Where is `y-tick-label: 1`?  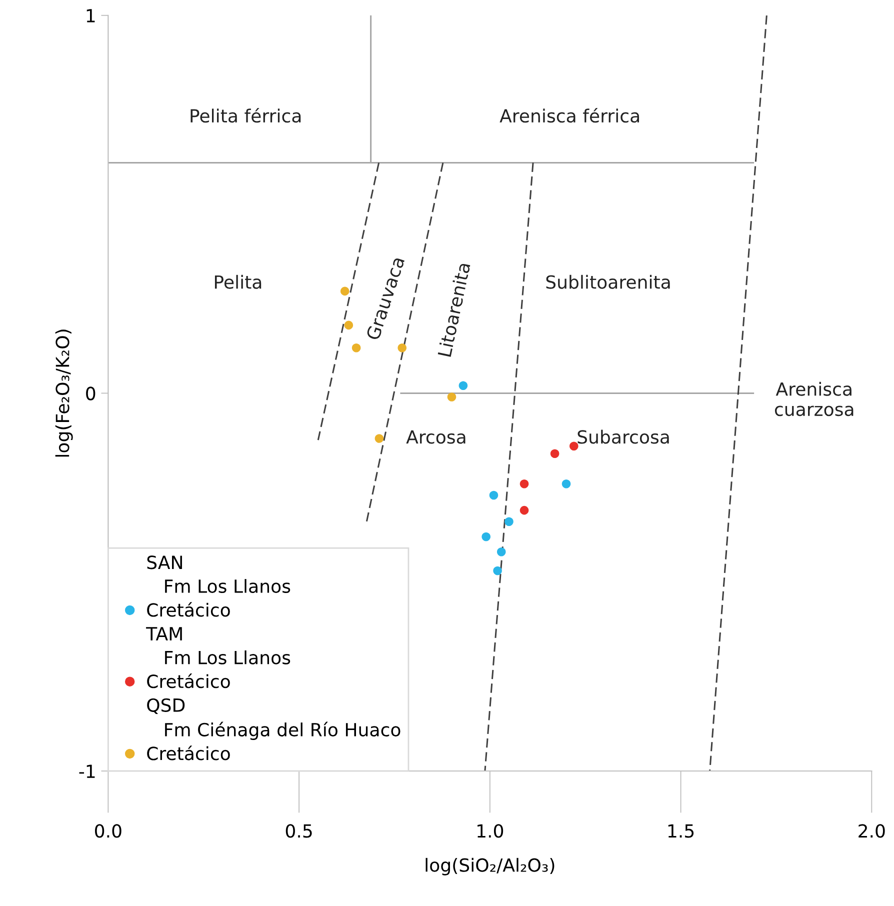 y-tick-label: 1 is located at coordinates (90, 15).